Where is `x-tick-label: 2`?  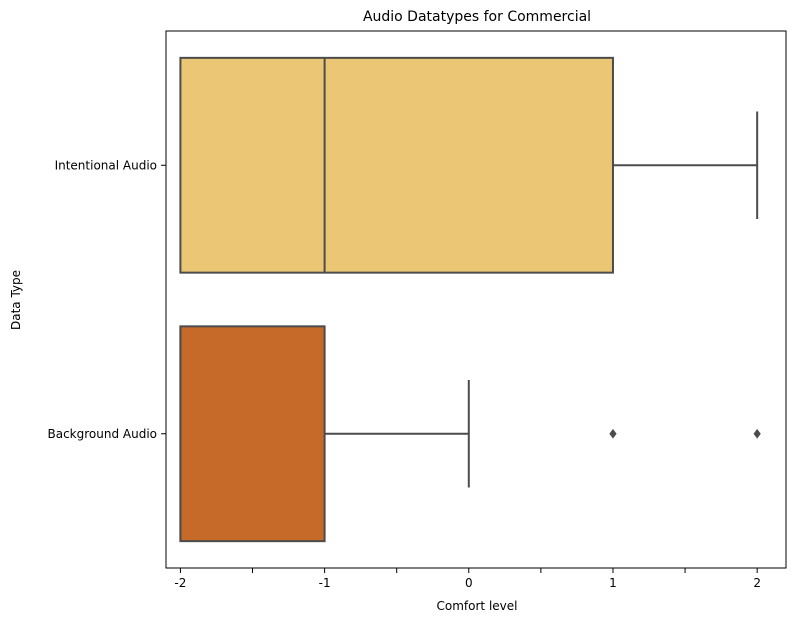 x-tick-label: 2 is located at coordinates (757, 583).